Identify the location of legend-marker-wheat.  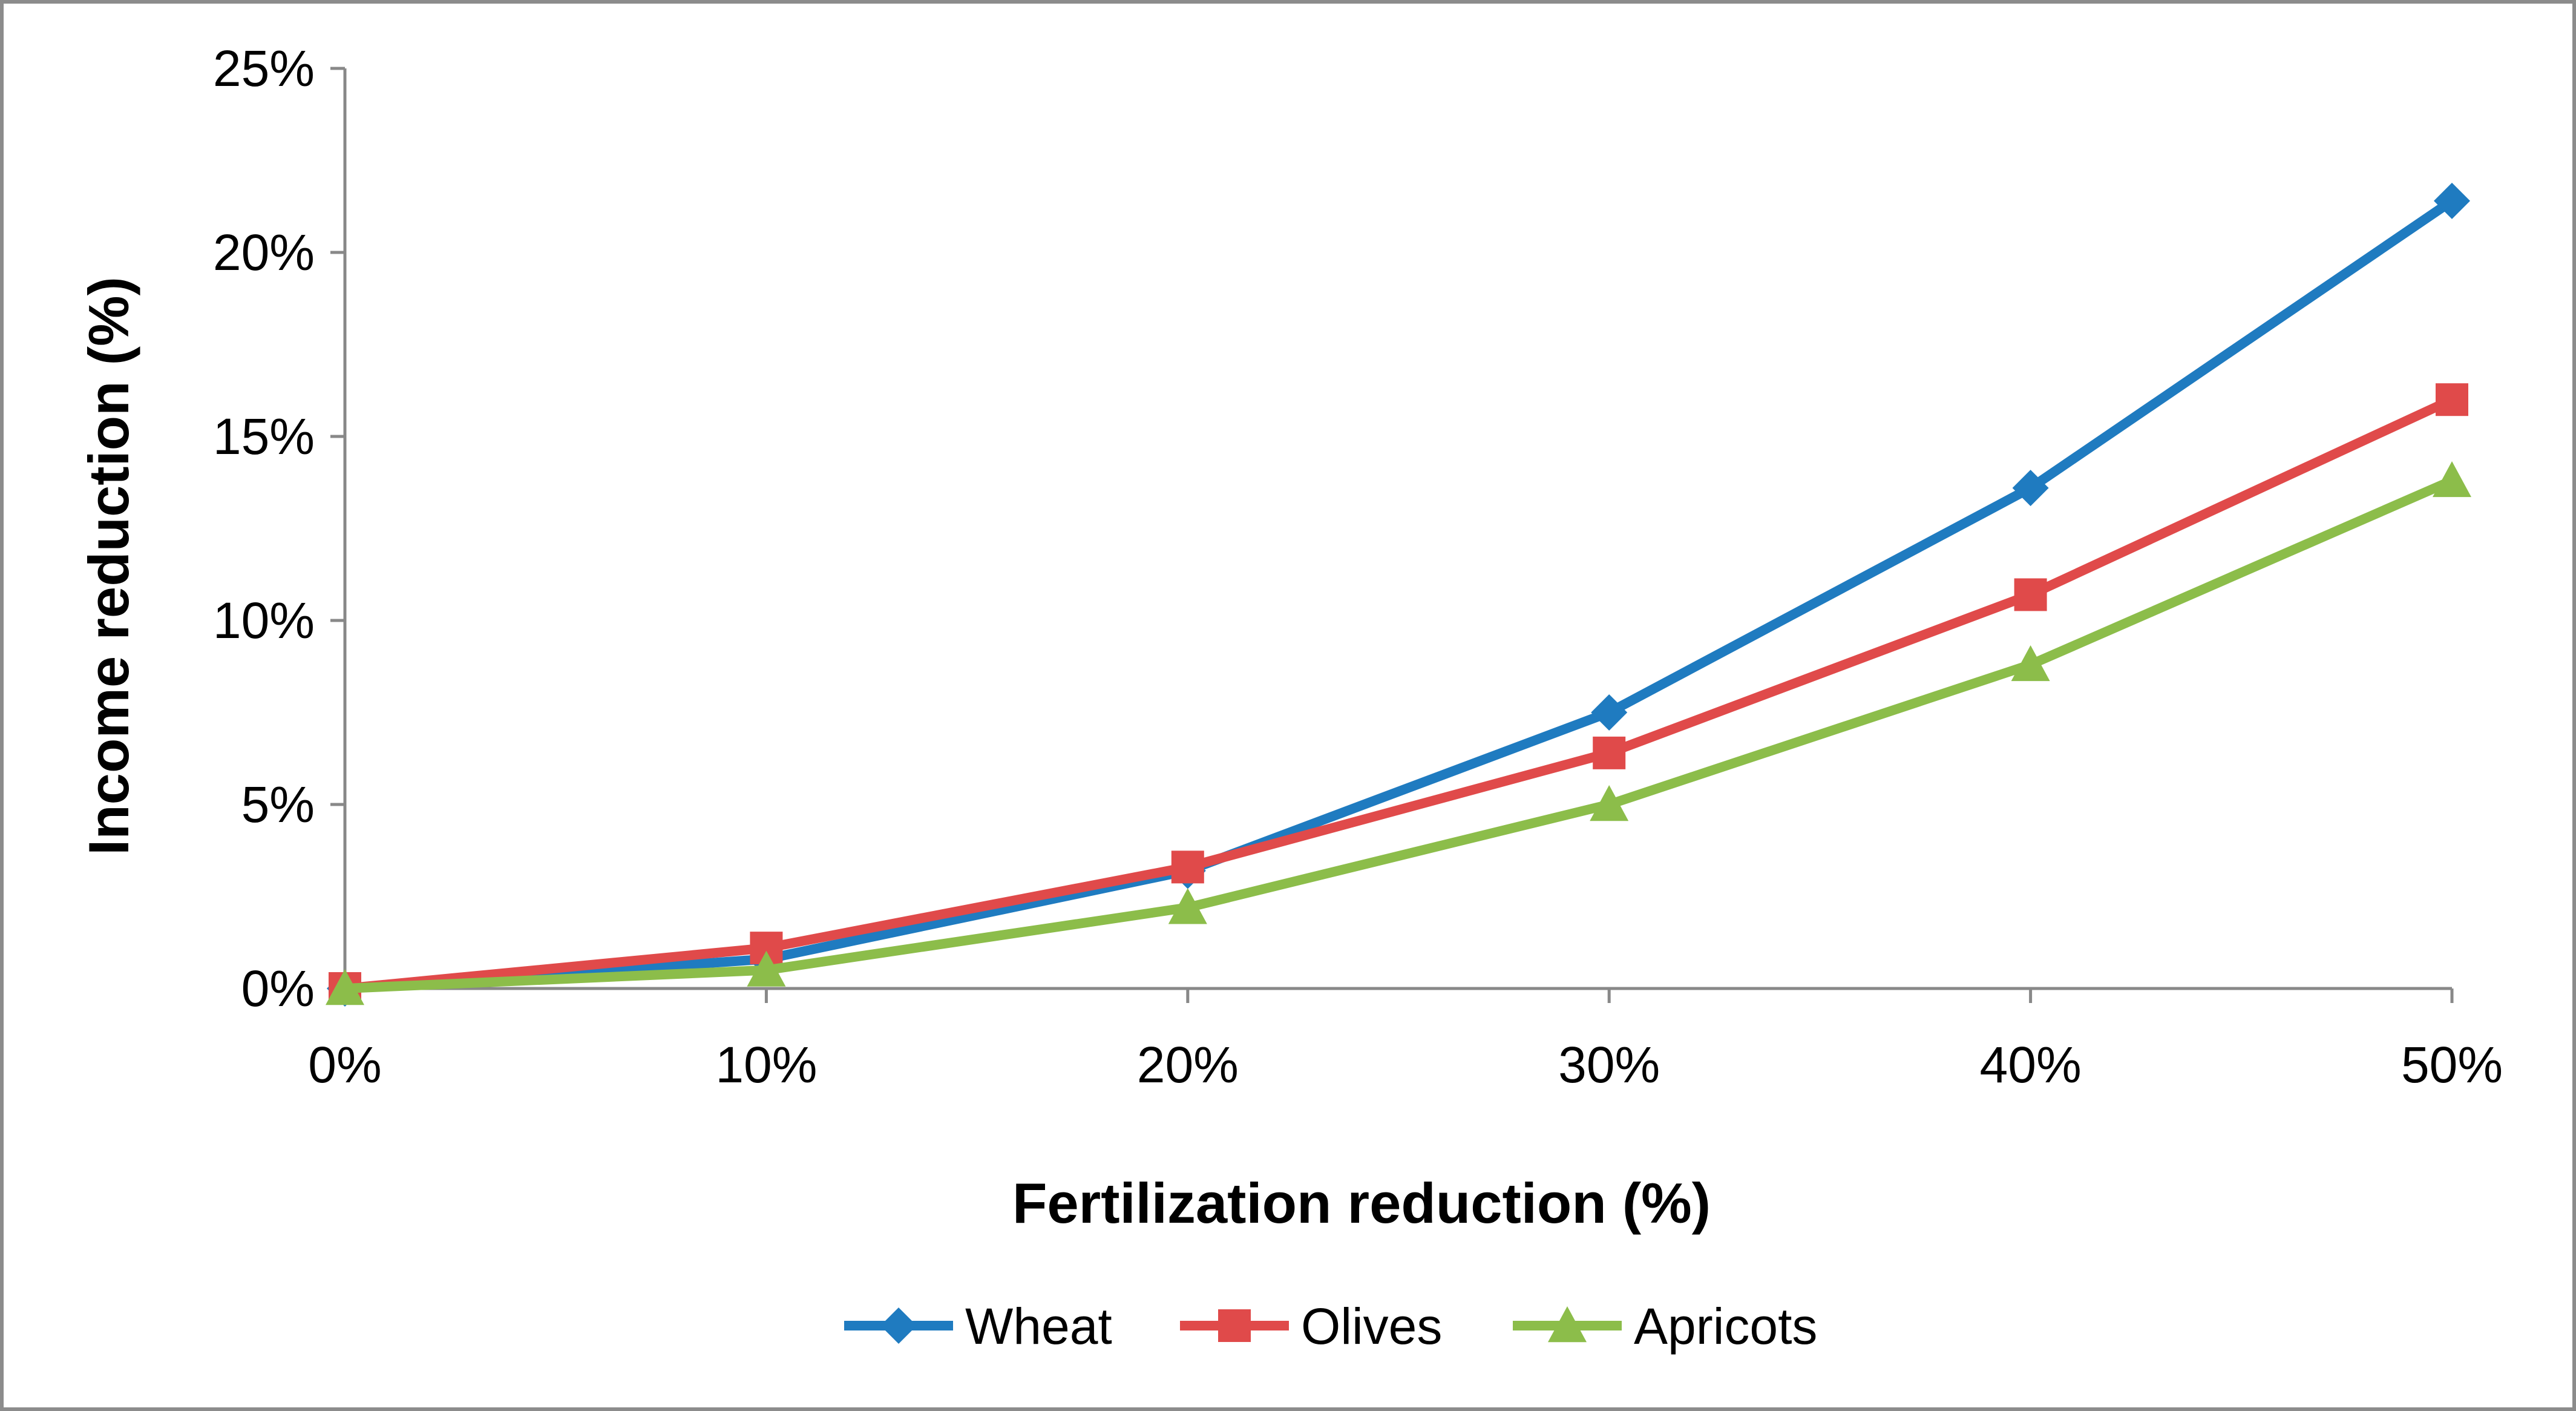
(898, 1325).